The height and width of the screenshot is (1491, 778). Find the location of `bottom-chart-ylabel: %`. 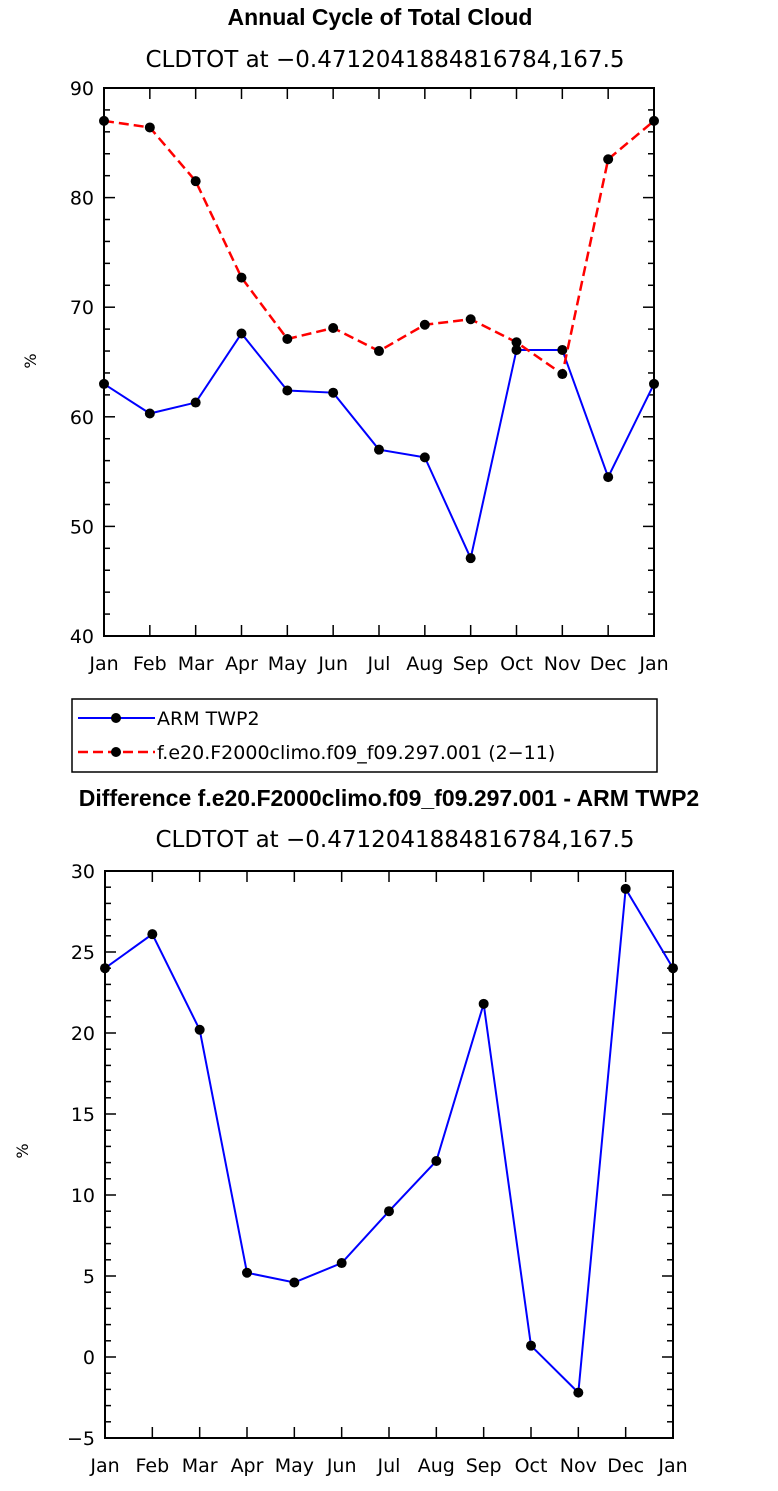

bottom-chart-ylabel: % is located at coordinates (22, 1150).